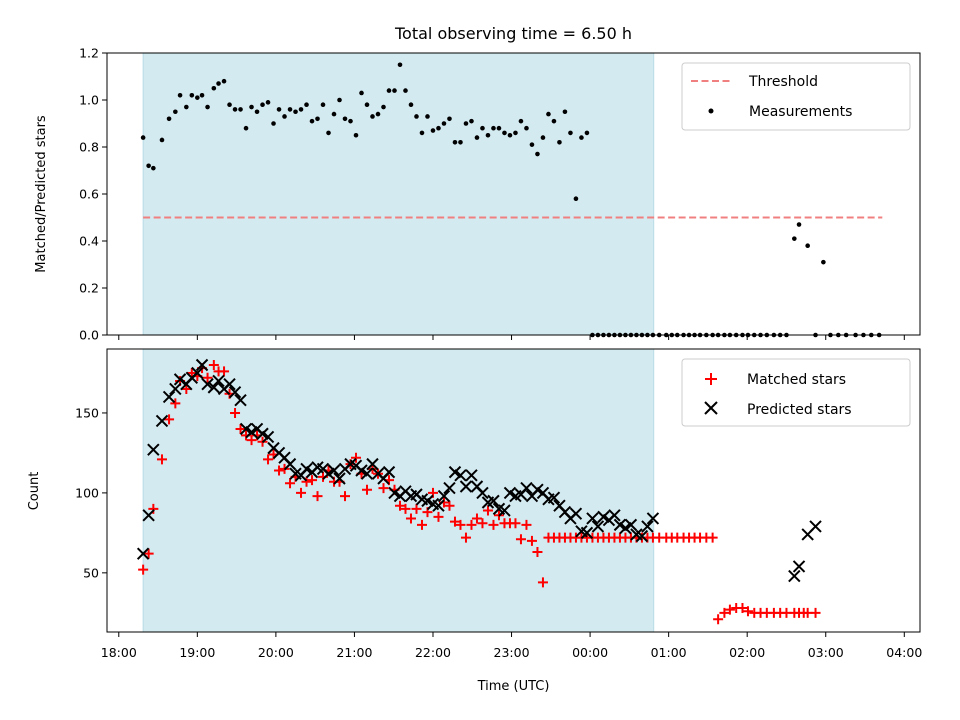  I want to click on bottom-legend-box, so click(796, 392).